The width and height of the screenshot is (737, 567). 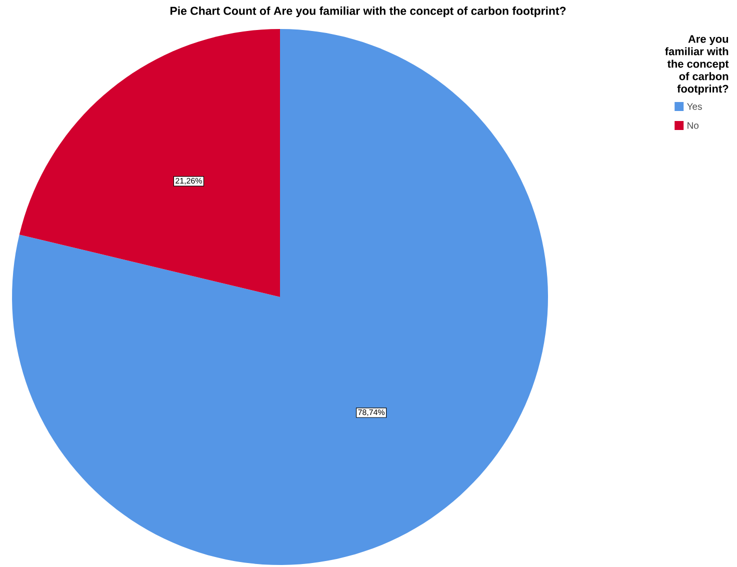 I want to click on legend-title: Are you familiar with the concept of carbon footprint?, so click(x=697, y=65).